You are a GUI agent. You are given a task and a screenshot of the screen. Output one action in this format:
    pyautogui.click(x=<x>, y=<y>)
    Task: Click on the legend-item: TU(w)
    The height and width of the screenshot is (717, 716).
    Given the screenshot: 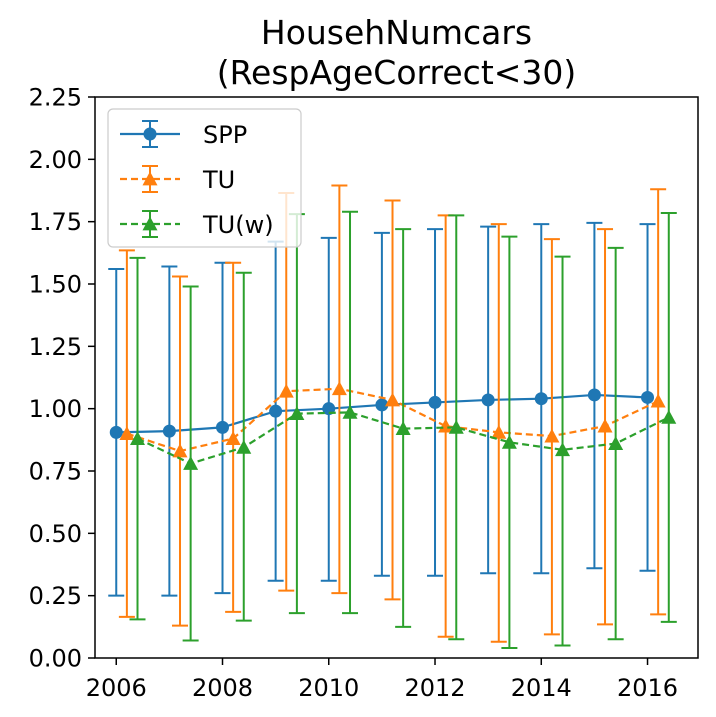 What is the action you would take?
    pyautogui.click(x=197, y=224)
    